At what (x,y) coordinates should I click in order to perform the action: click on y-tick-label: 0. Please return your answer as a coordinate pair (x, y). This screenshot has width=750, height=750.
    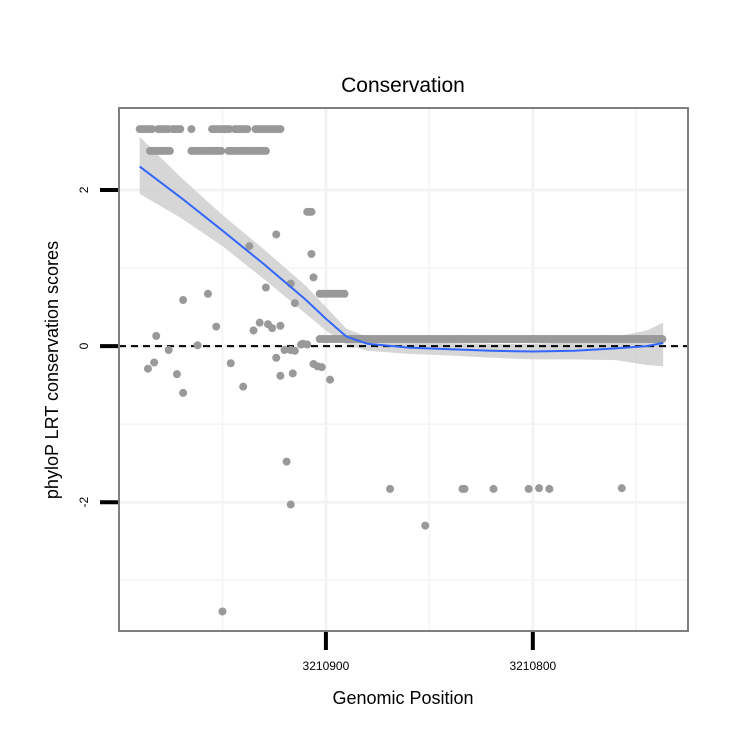
    Looking at the image, I should click on (84, 345).